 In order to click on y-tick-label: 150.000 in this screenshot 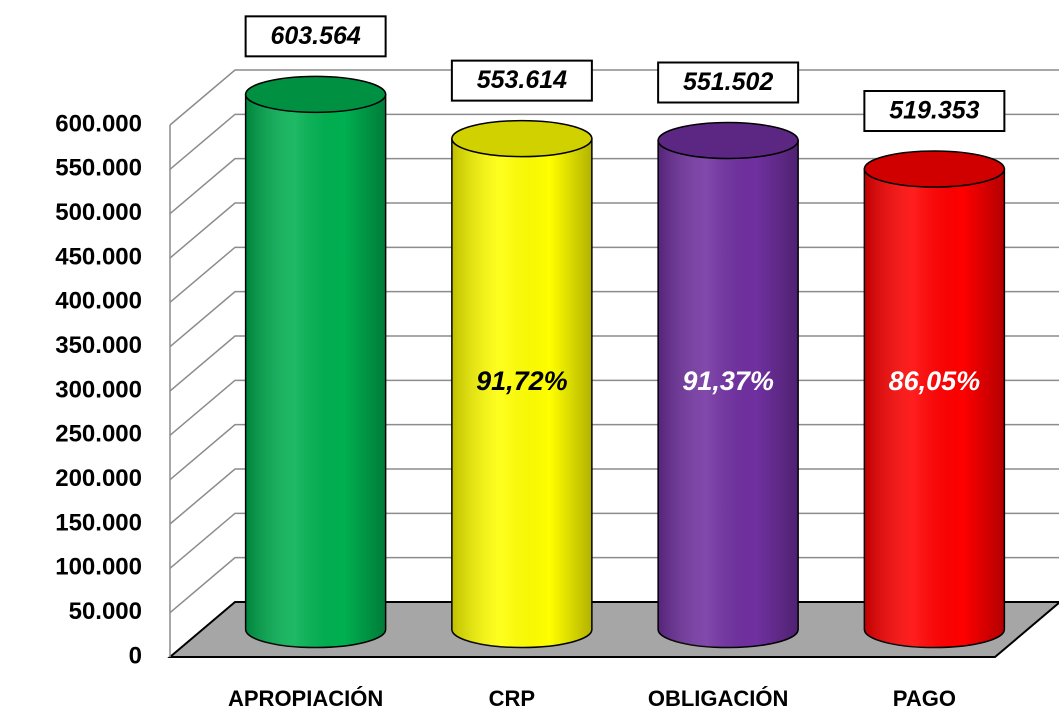, I will do `click(98, 522)`.